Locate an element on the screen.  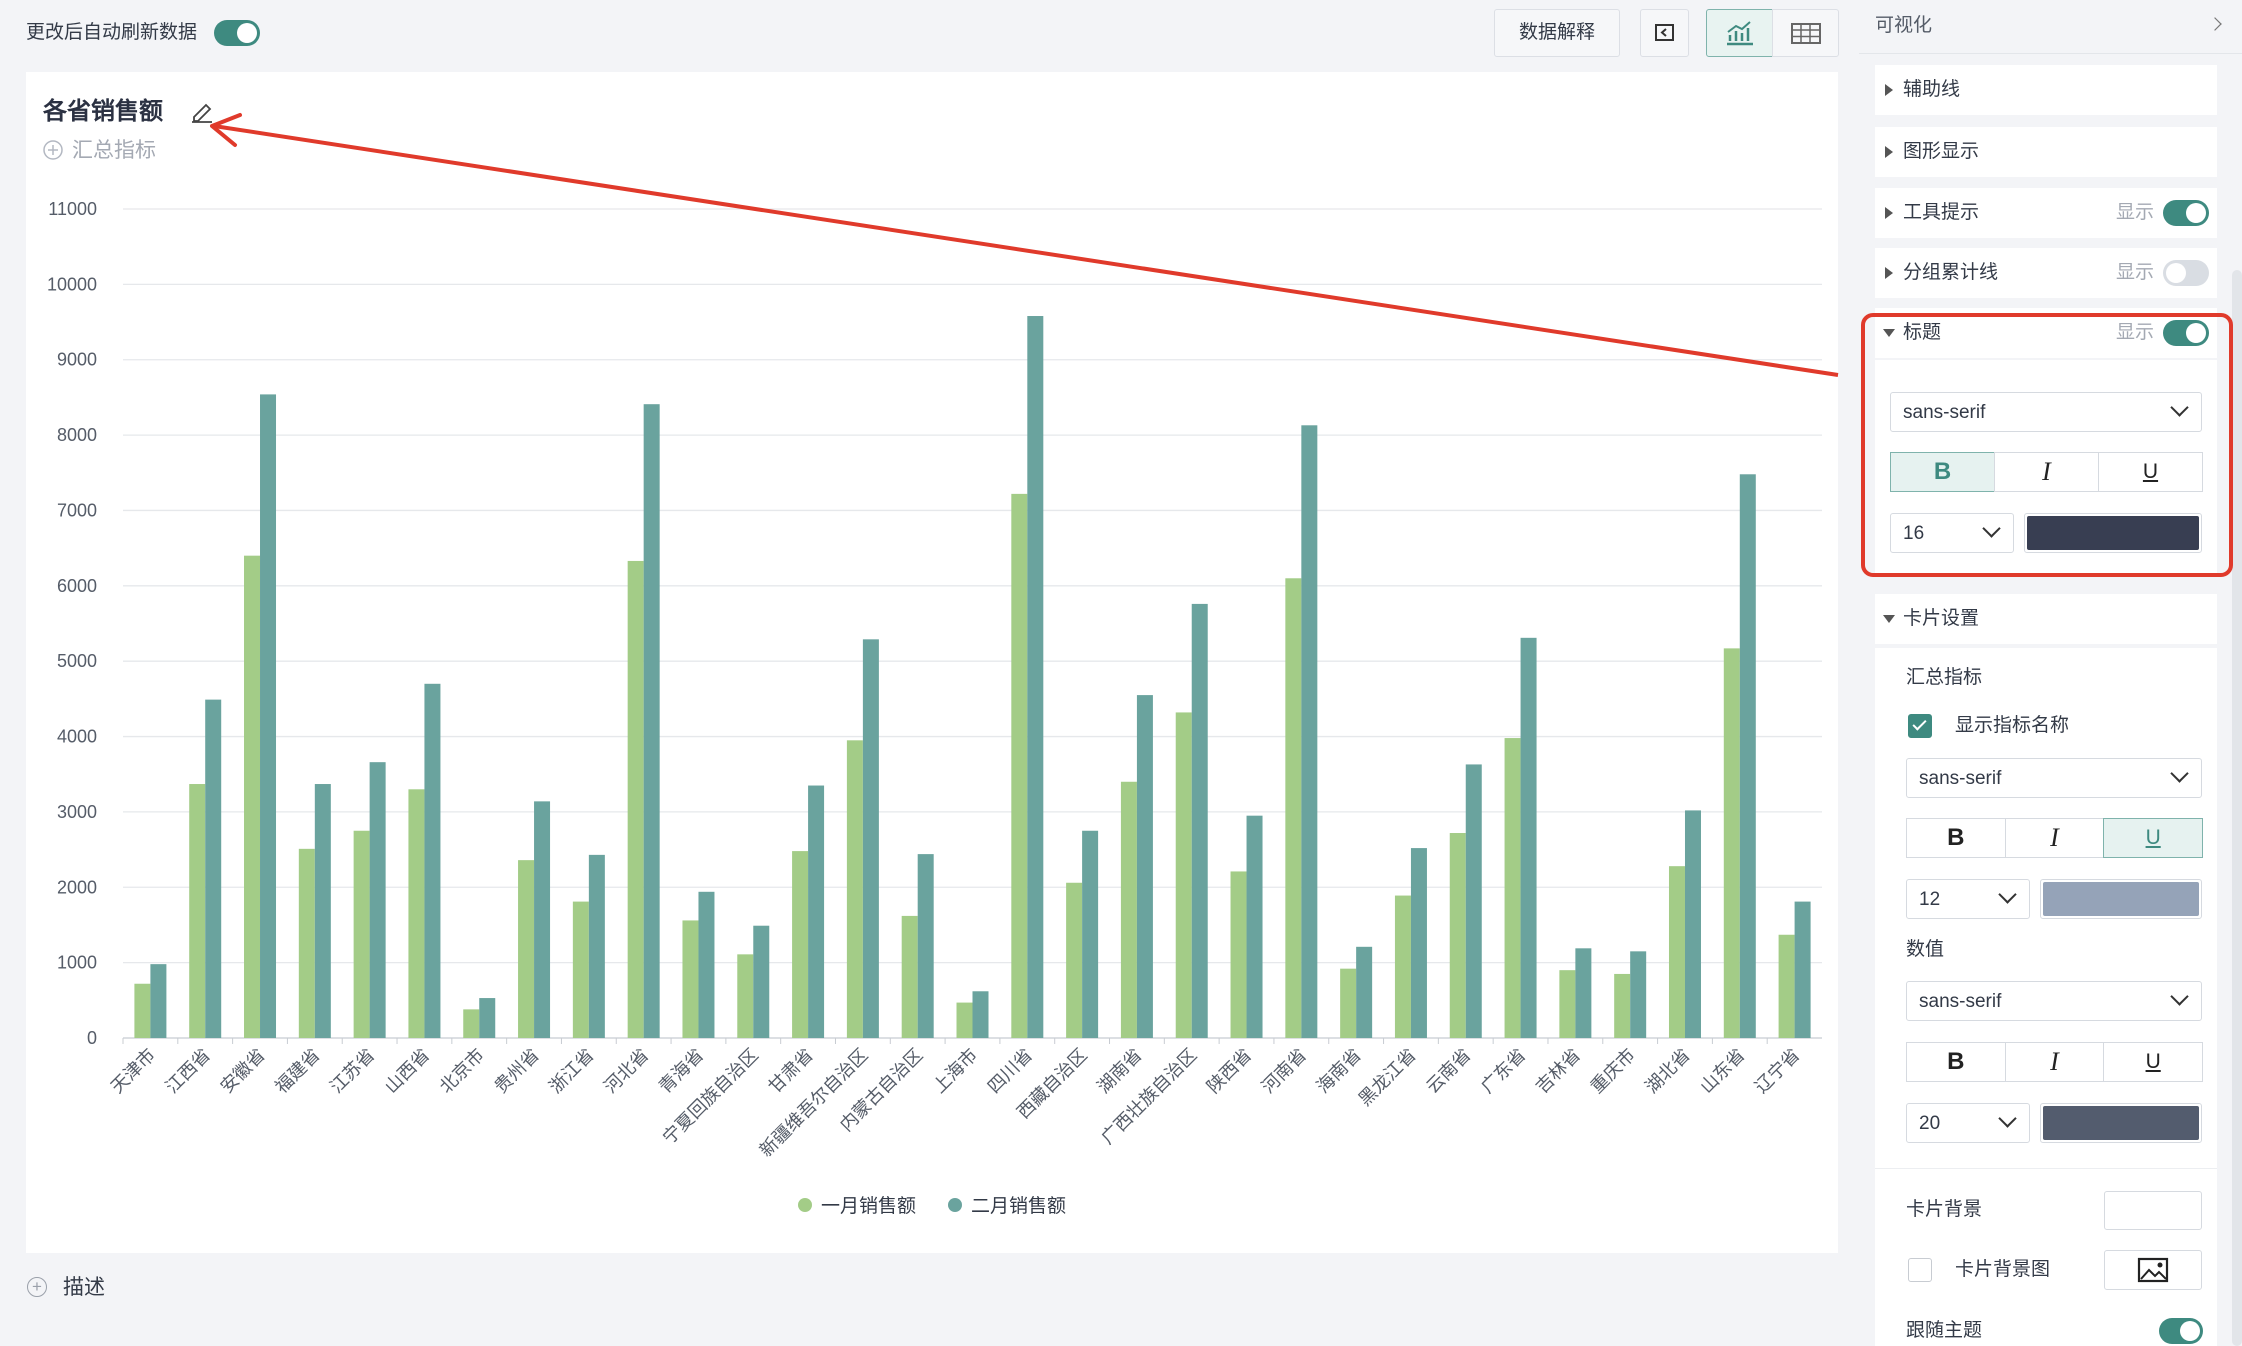
select: 12 is located at coordinates (1968, 899).